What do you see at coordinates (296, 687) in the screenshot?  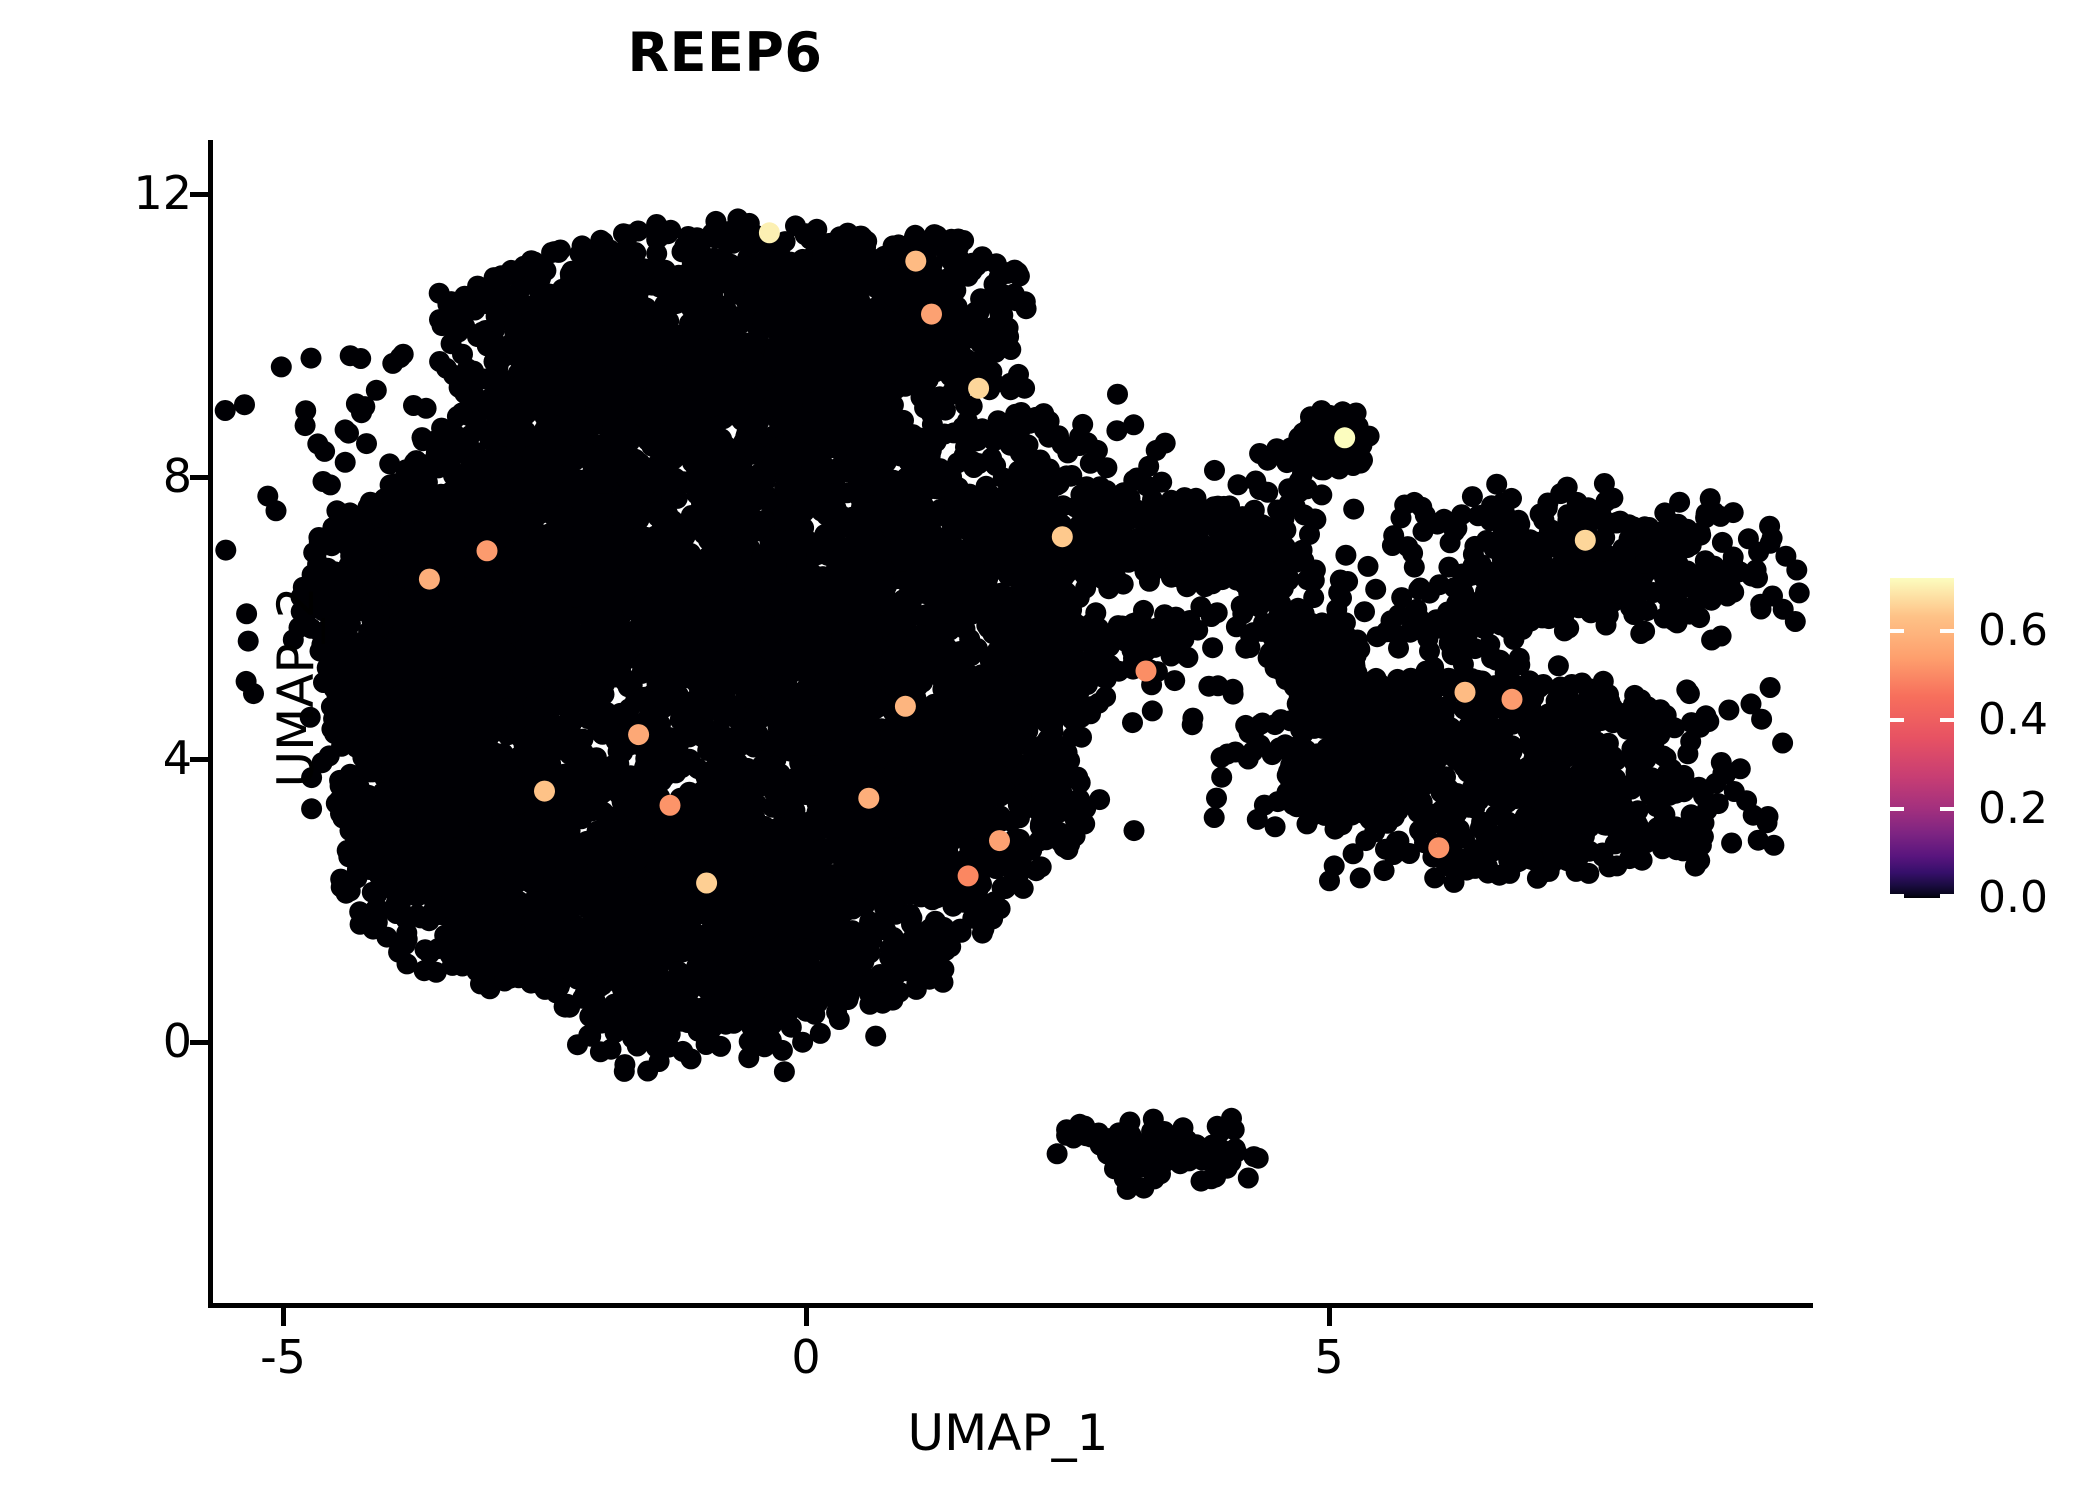 I see `y-axis-label: UMAP_2` at bounding box center [296, 687].